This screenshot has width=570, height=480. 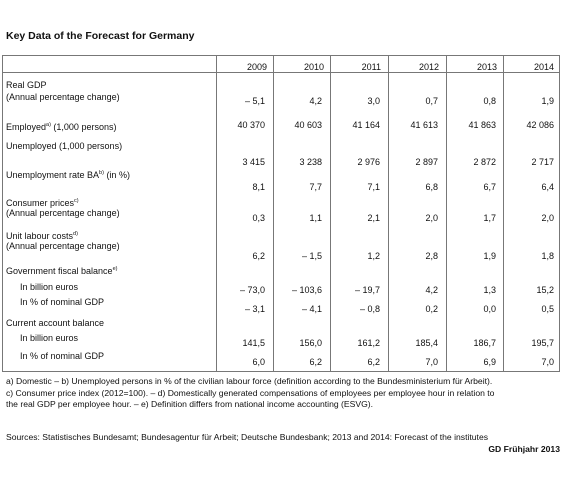 What do you see at coordinates (545, 290) in the screenshot?
I see `cell-value: 15,2` at bounding box center [545, 290].